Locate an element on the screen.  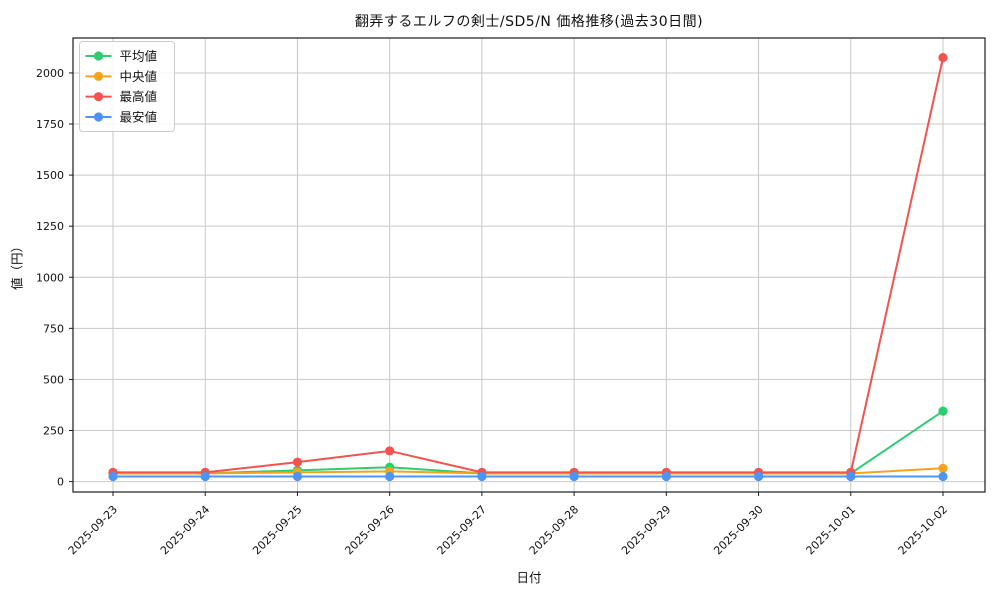
y-tick-label: 750 is located at coordinates (53, 328).